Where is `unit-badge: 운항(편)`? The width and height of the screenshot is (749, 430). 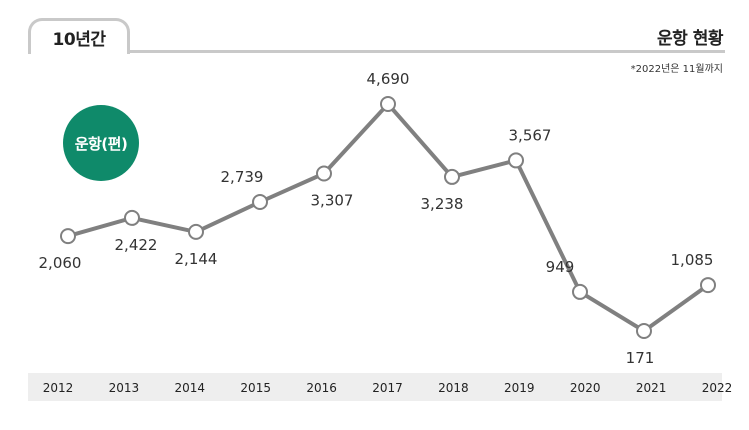 unit-badge: 운항(편) is located at coordinates (101, 143).